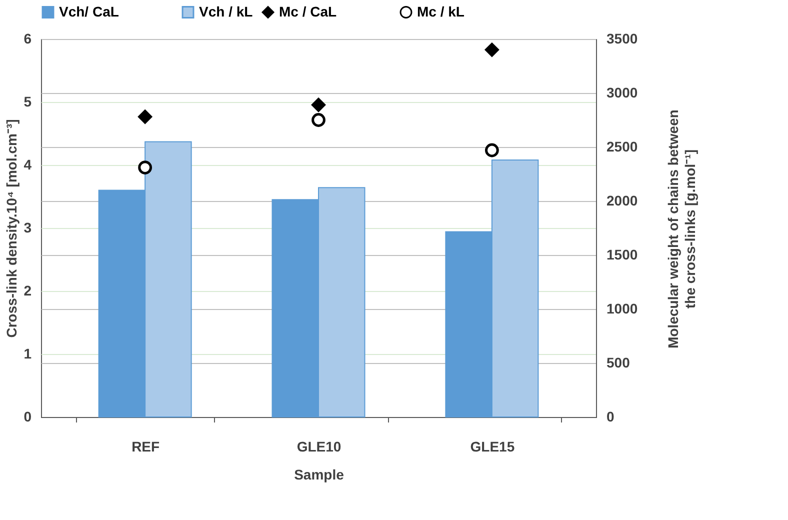 The width and height of the screenshot is (788, 520). I want to click on y-tick-label: 4, so click(28, 164).